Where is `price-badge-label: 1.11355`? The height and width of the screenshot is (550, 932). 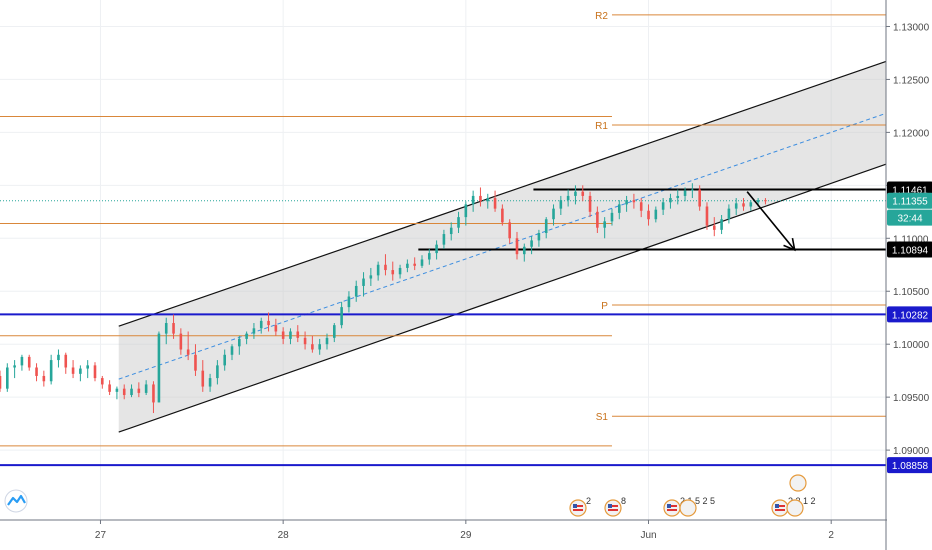
price-badge-label: 1.11355 is located at coordinates (910, 202).